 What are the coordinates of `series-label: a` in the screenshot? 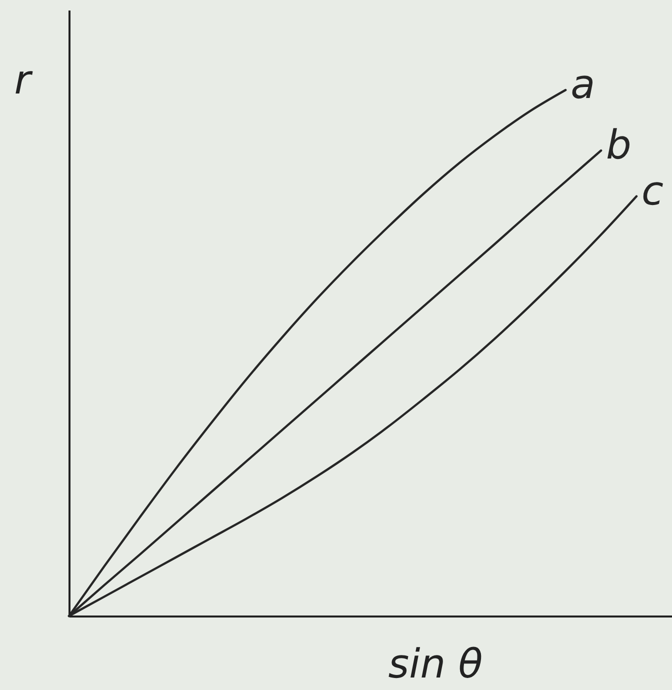 It's located at (583, 85).